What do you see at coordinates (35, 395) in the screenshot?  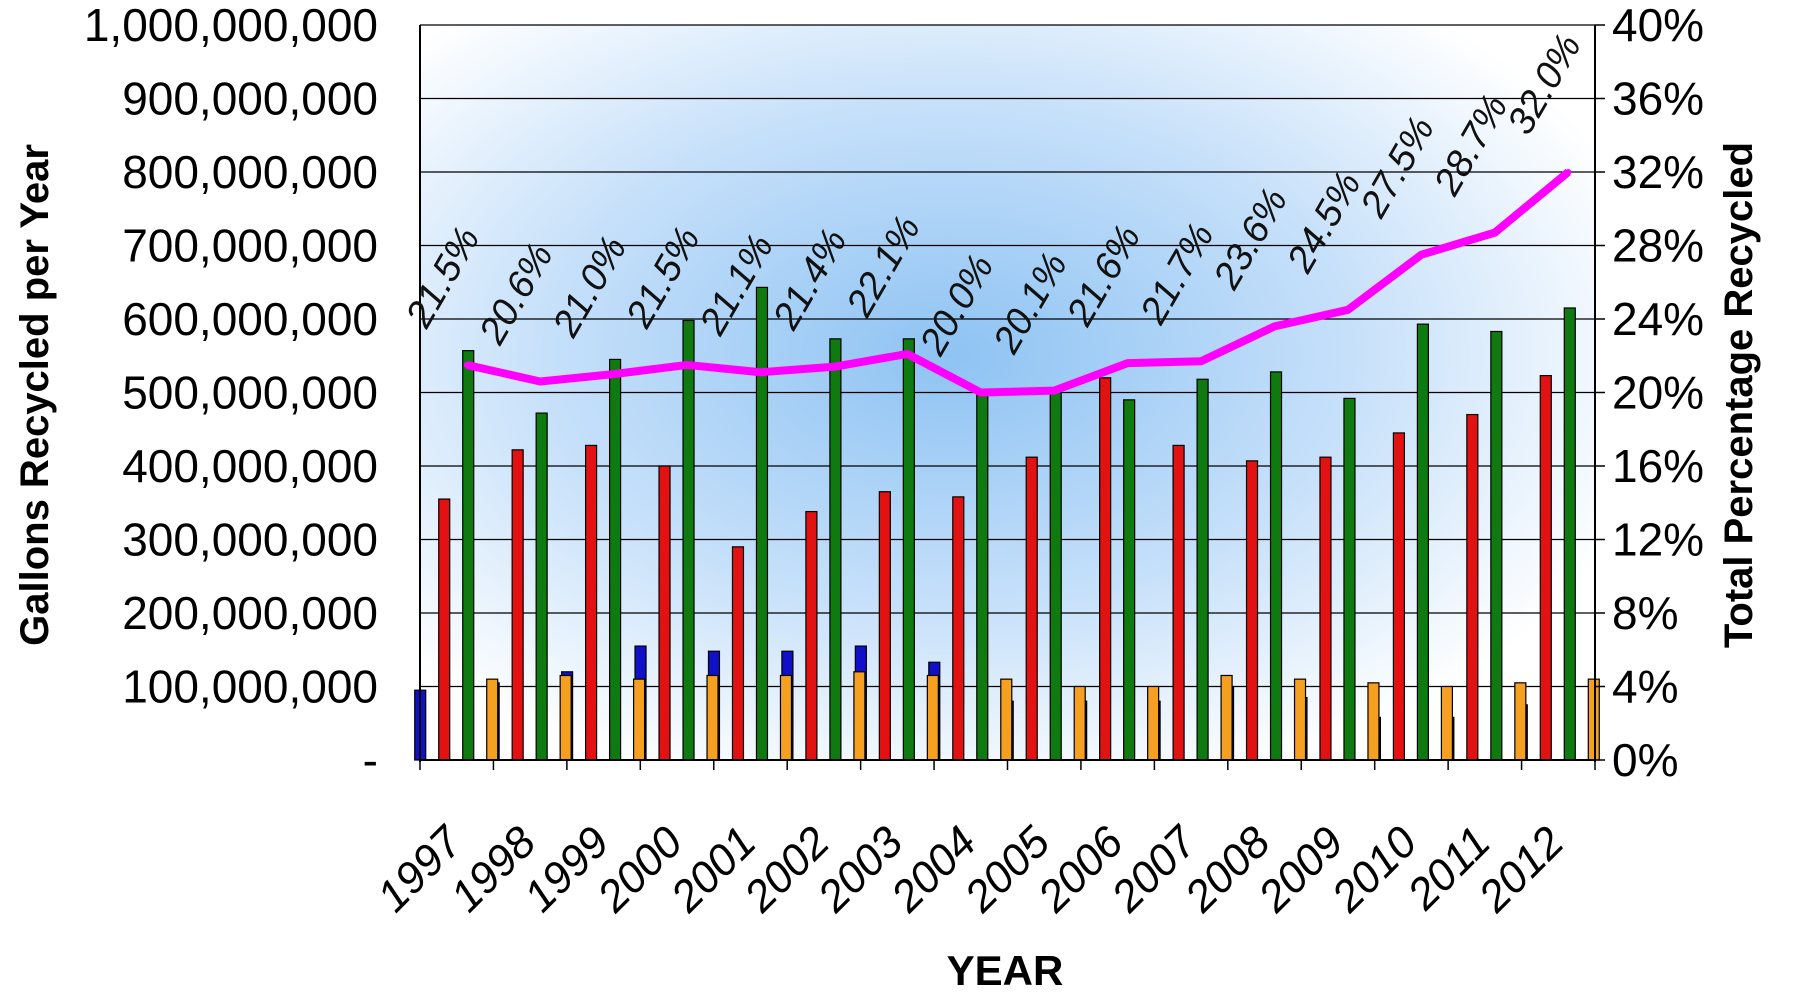 I see `y-axis-title: Gallons Recycled per Year` at bounding box center [35, 395].